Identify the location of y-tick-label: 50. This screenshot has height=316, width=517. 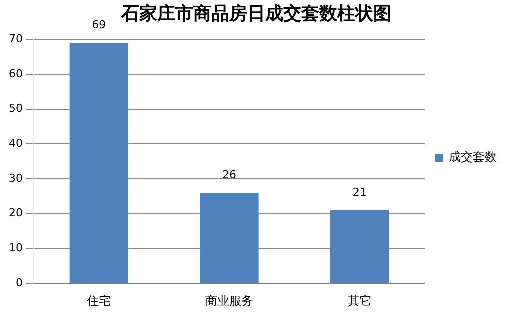
(15, 109).